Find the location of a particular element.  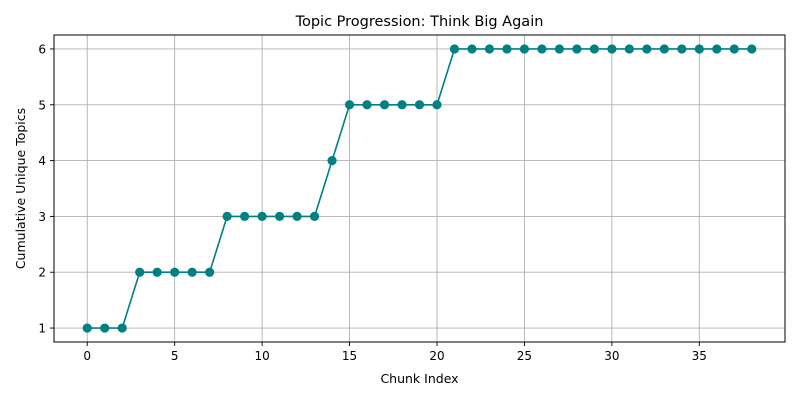

chart-title: Topic Progression: Think Big Again is located at coordinates (419, 22).